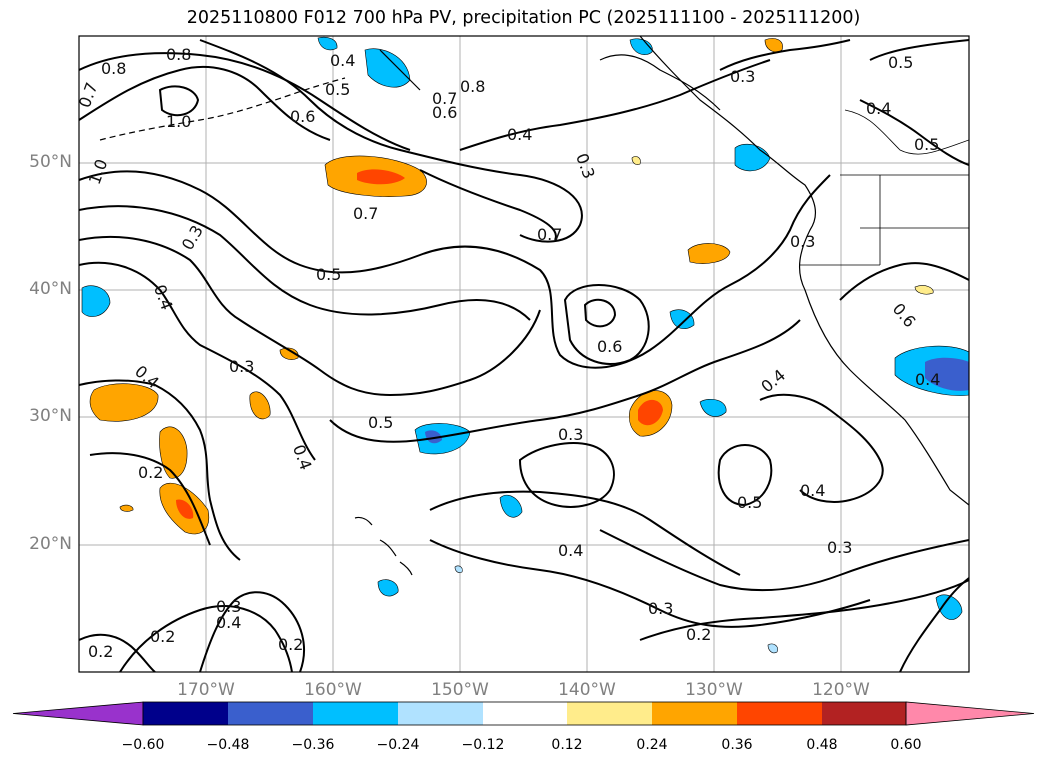 This screenshot has height=765, width=1047. Describe the element at coordinates (650, 412) in the screenshot. I see `precip-core-central` at that location.